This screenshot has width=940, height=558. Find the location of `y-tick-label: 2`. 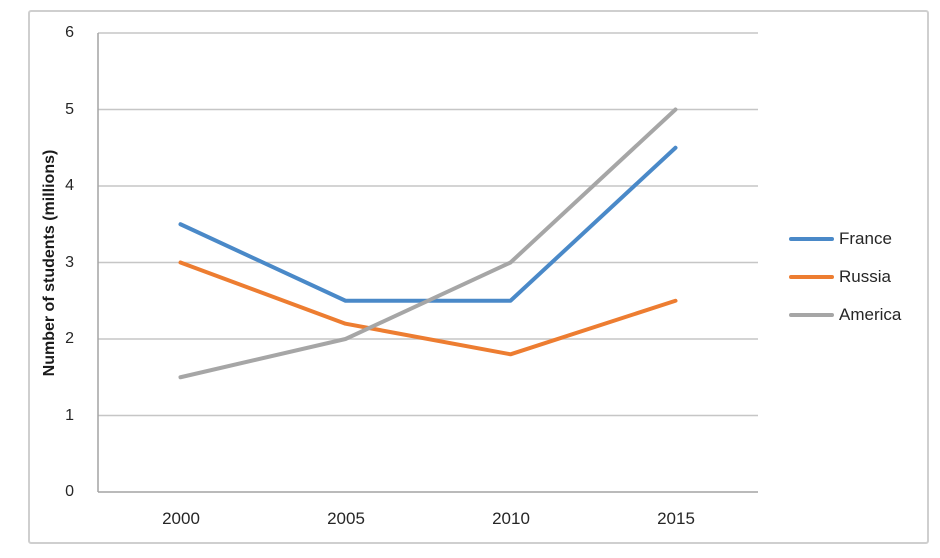

y-tick-label: 2 is located at coordinates (69, 338).